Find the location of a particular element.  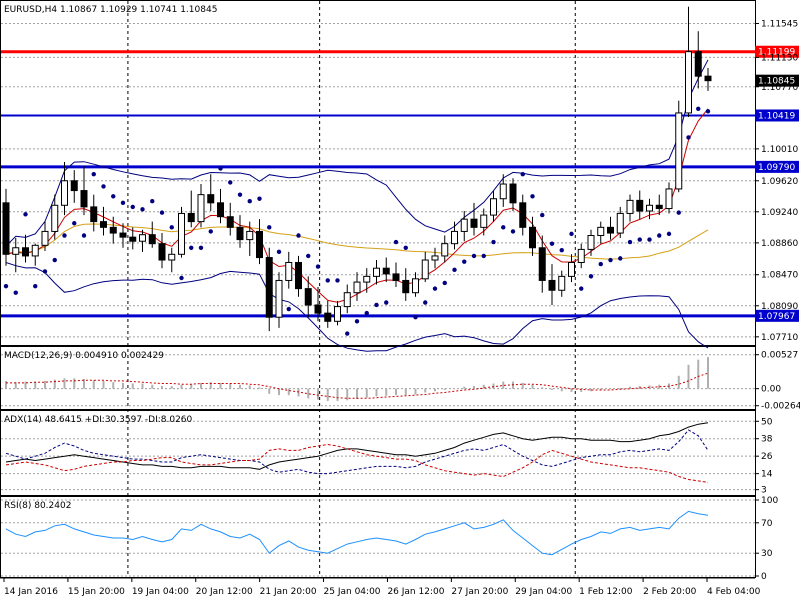

main-tick-label: 1.08090 is located at coordinates (779, 307).